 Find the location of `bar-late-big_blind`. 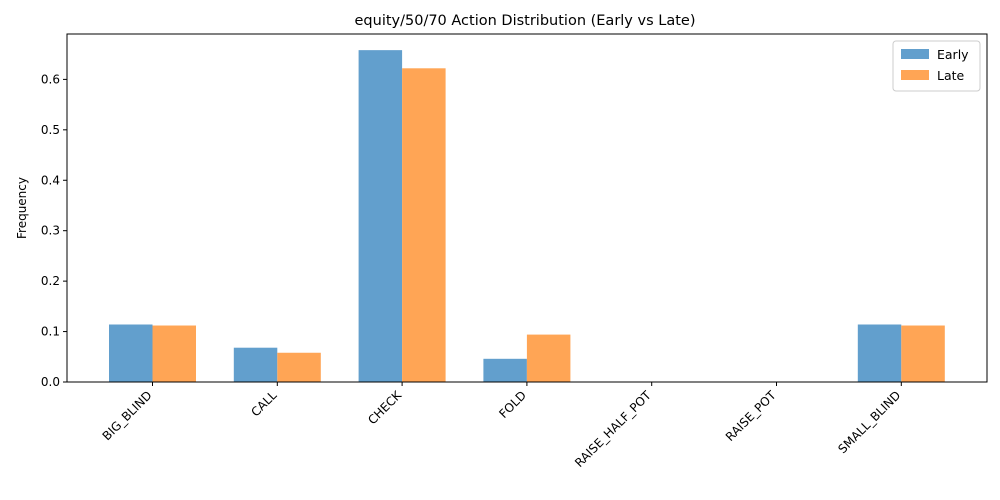

bar-late-big_blind is located at coordinates (174, 353).